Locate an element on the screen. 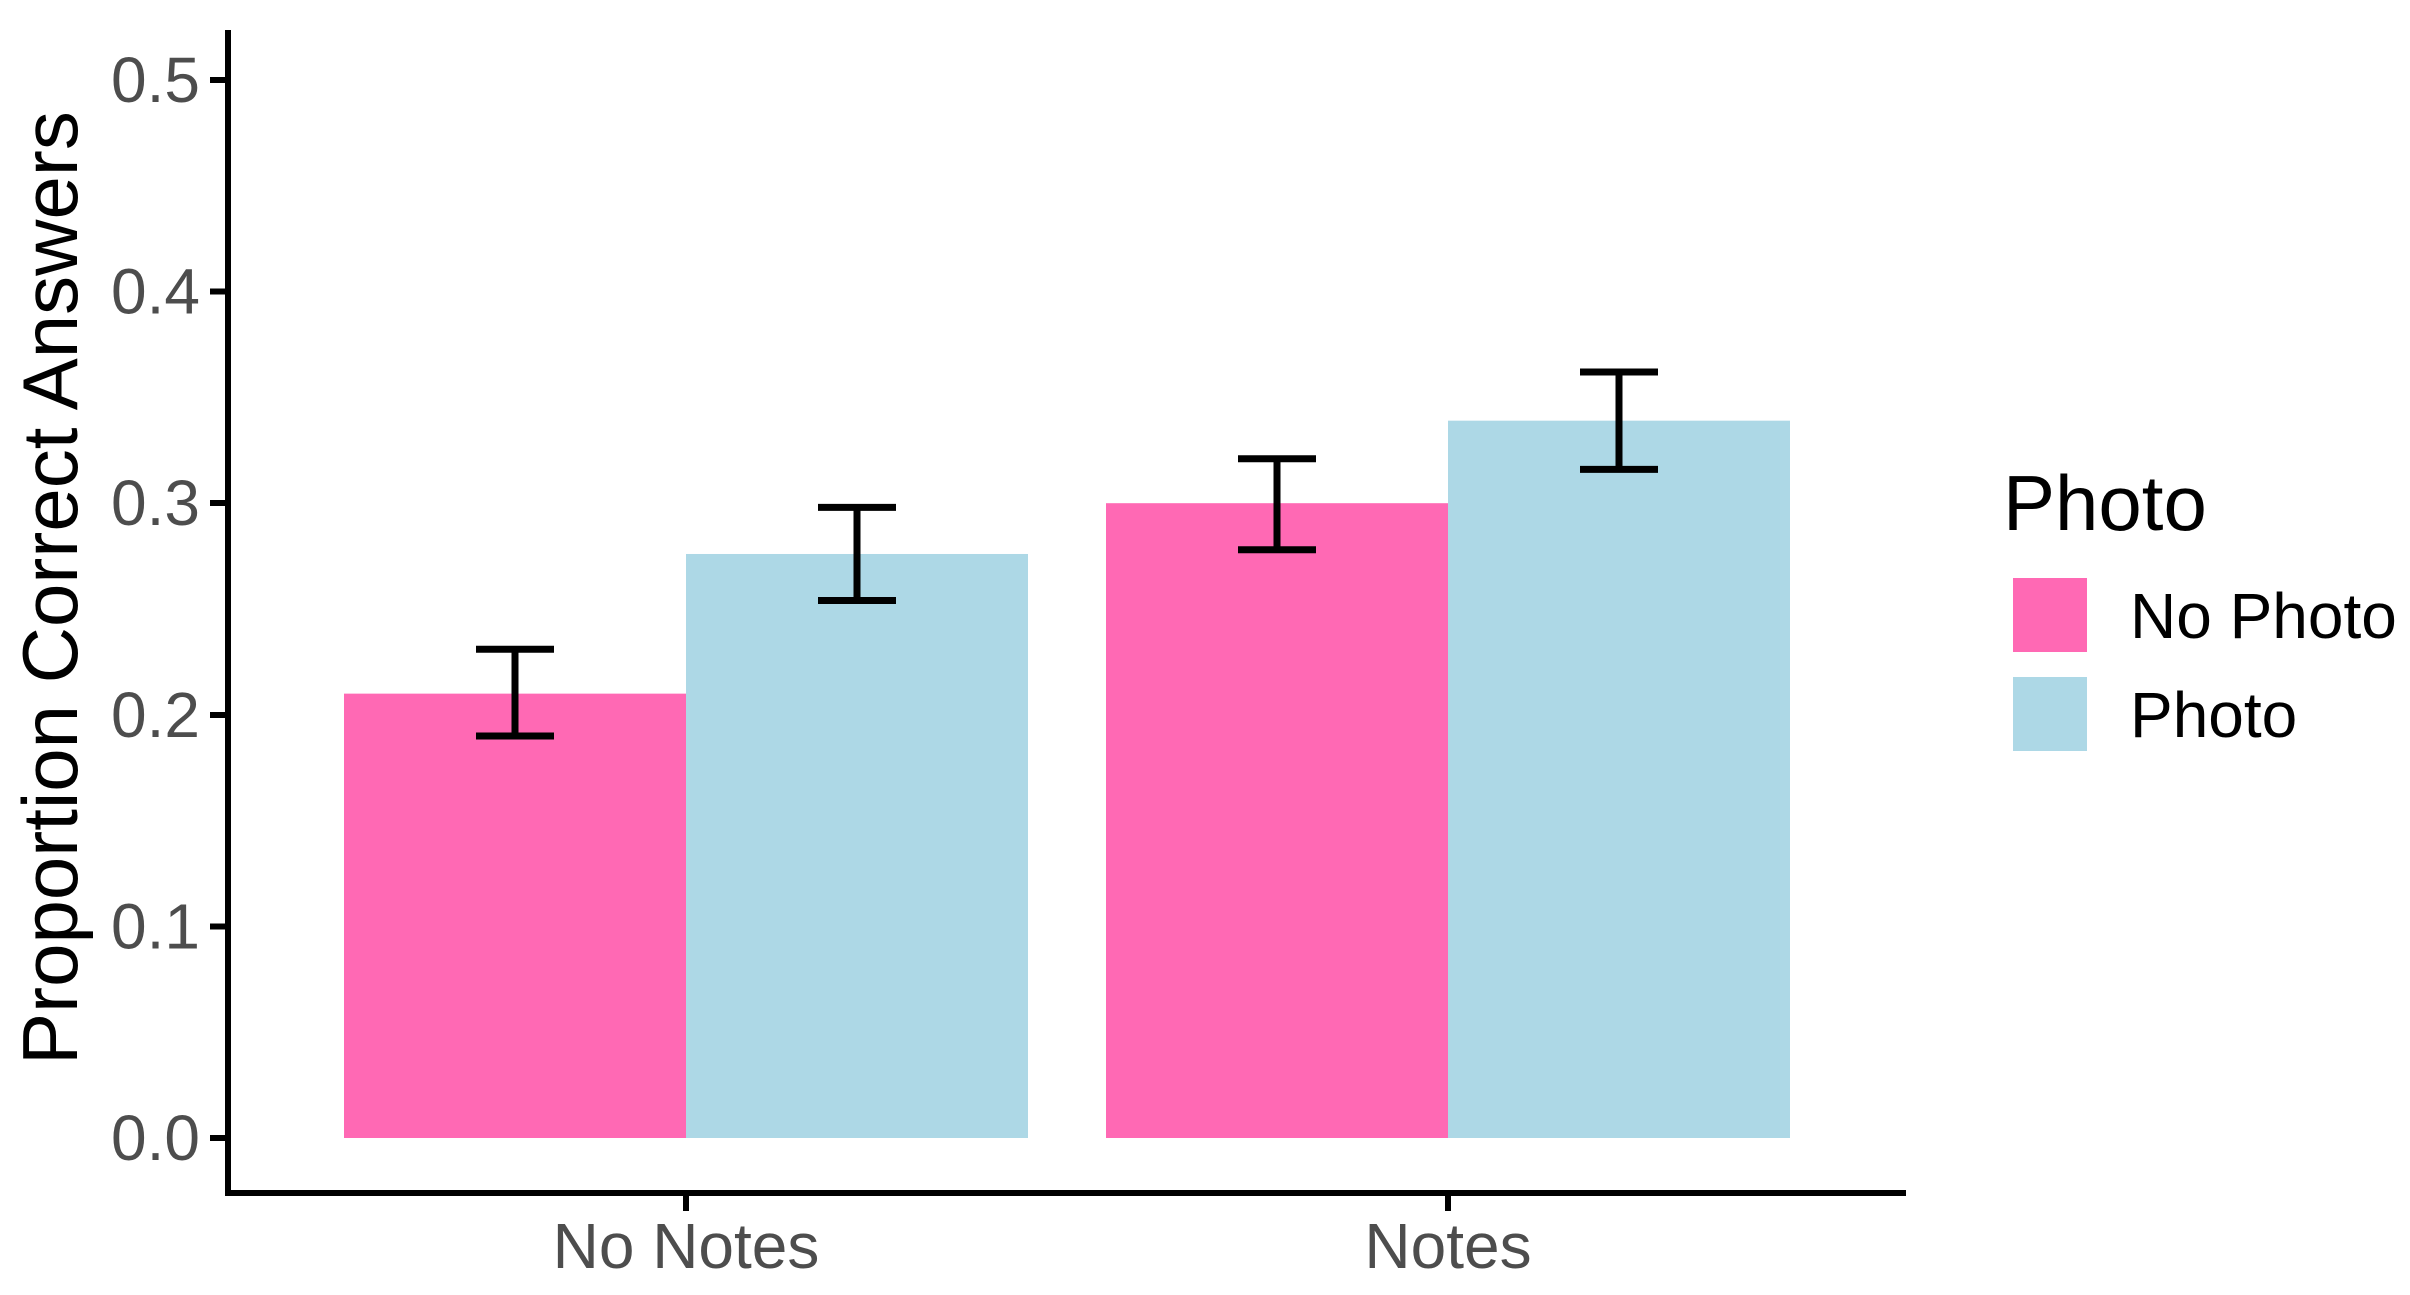 The image size is (2410, 1295). y-tick-label-0.4: 0.4 is located at coordinates (155, 292).